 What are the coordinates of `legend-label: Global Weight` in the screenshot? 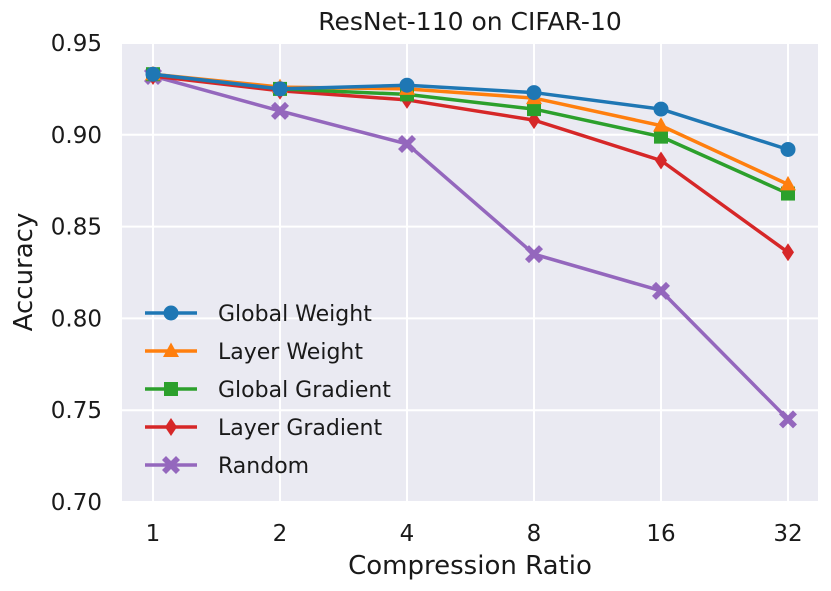 It's located at (295, 314).